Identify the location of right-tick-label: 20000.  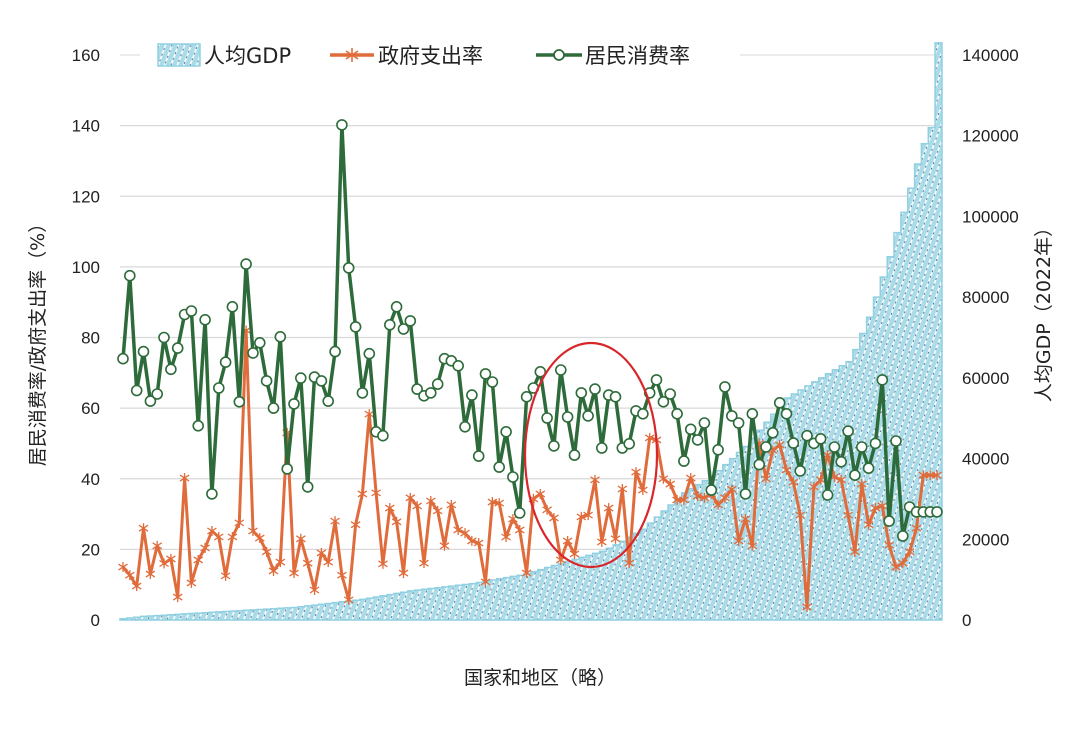
(985, 539).